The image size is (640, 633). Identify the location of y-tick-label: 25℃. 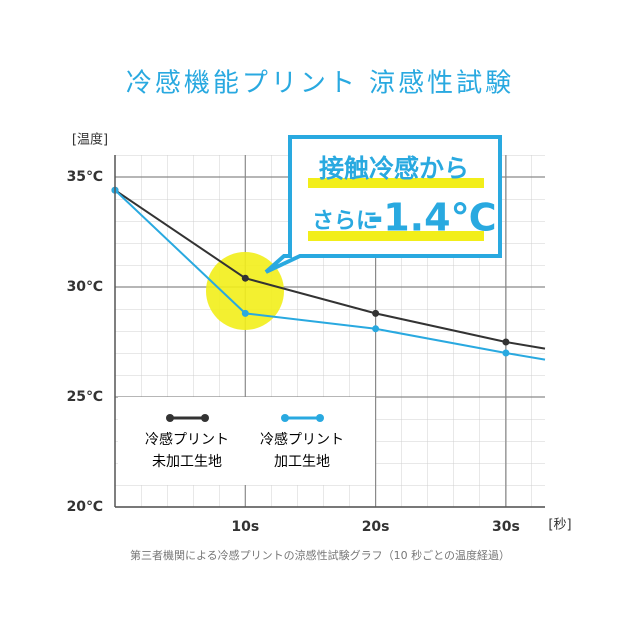
(85, 397).